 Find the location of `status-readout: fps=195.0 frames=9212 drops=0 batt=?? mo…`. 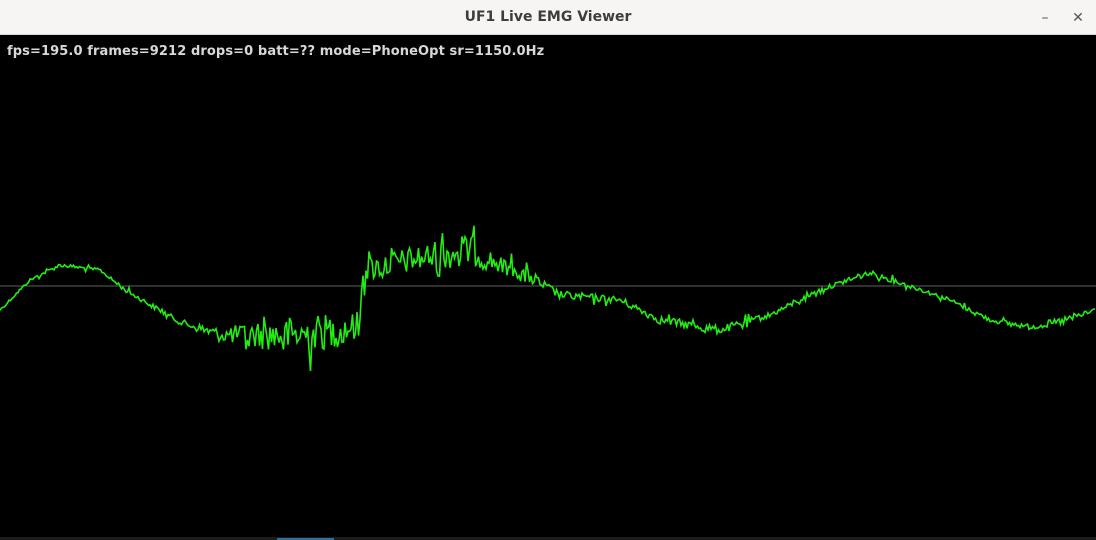

status-readout: fps=195.0 frames=9212 drops=0 batt=?? mo… is located at coordinates (275, 51).